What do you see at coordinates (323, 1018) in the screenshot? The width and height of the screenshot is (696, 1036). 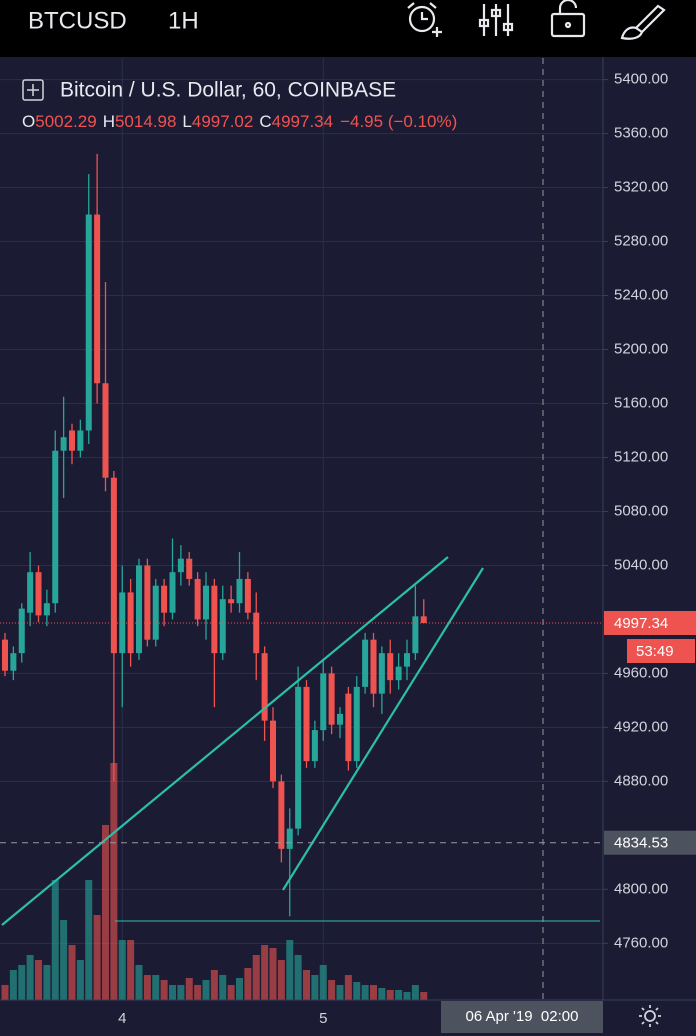 I see `x-tick-label: 5` at bounding box center [323, 1018].